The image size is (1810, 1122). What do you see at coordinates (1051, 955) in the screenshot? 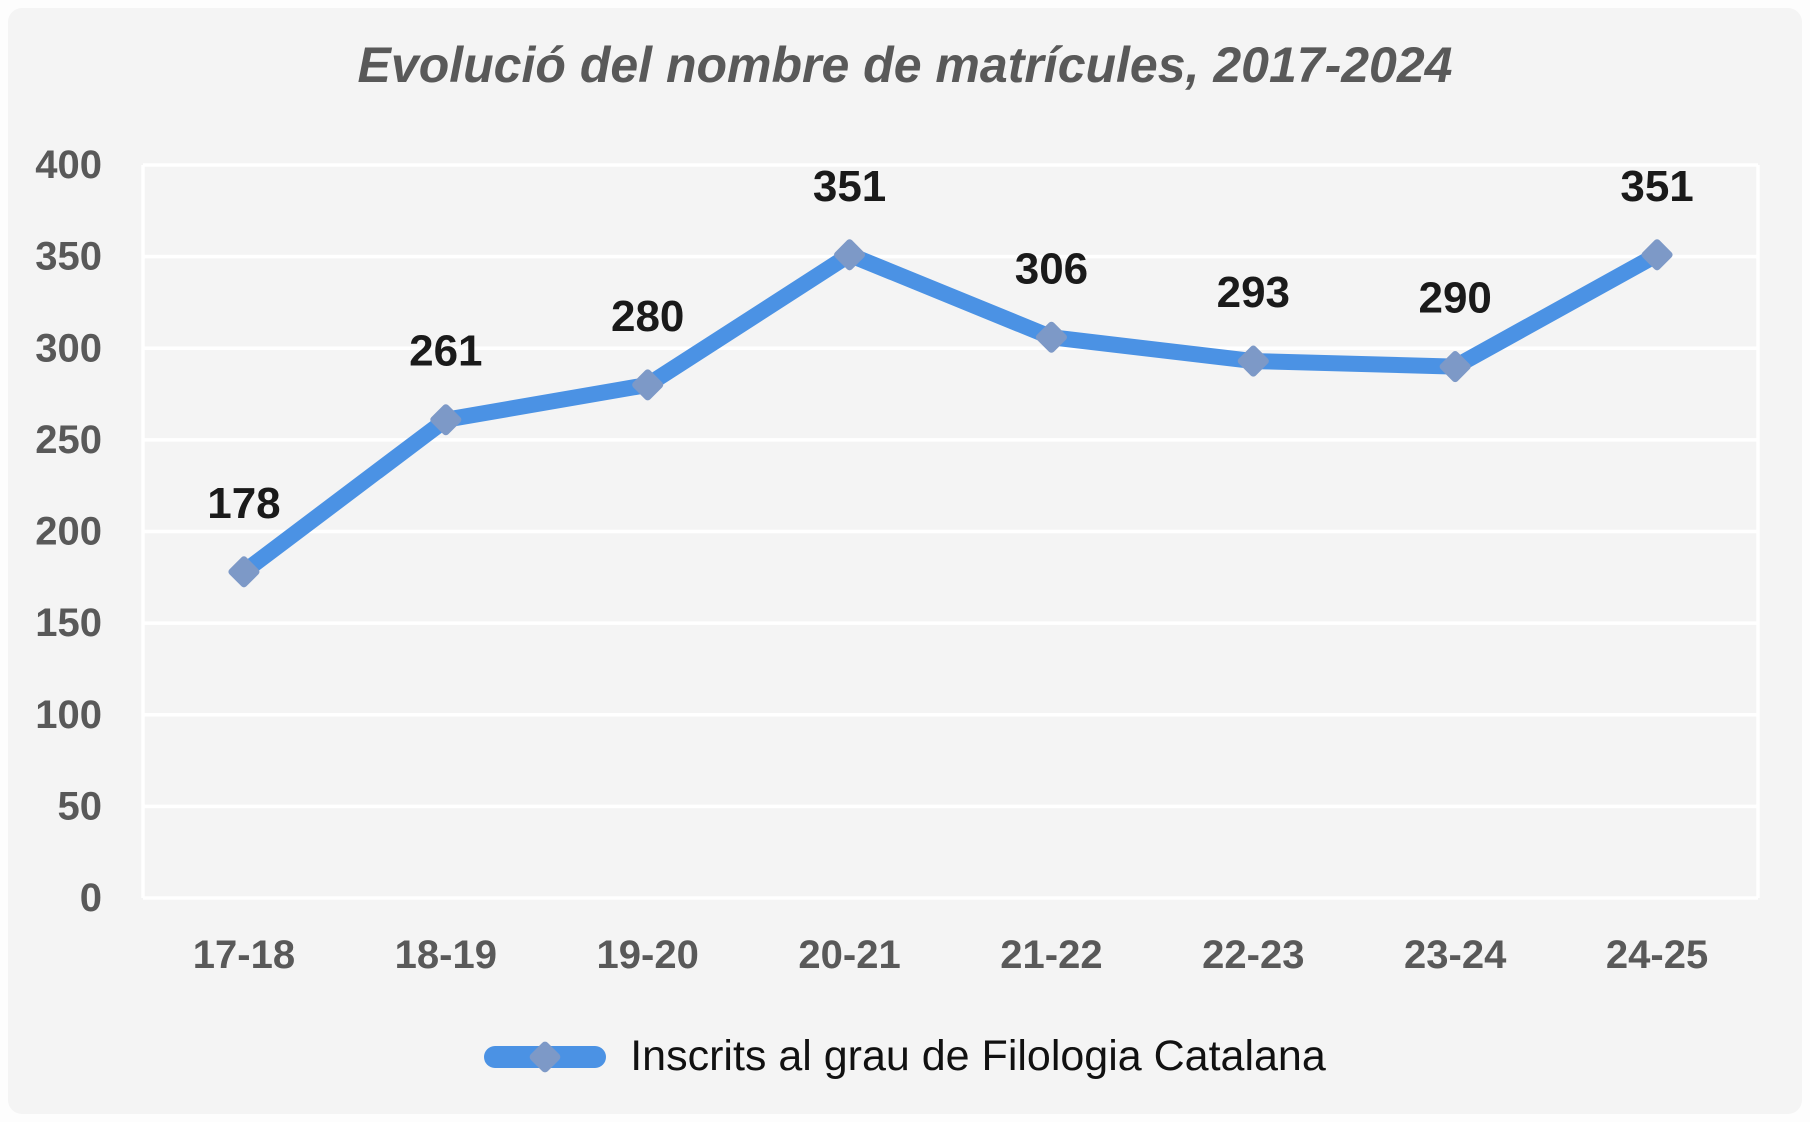
I see `x-tick-label: 21-22` at bounding box center [1051, 955].